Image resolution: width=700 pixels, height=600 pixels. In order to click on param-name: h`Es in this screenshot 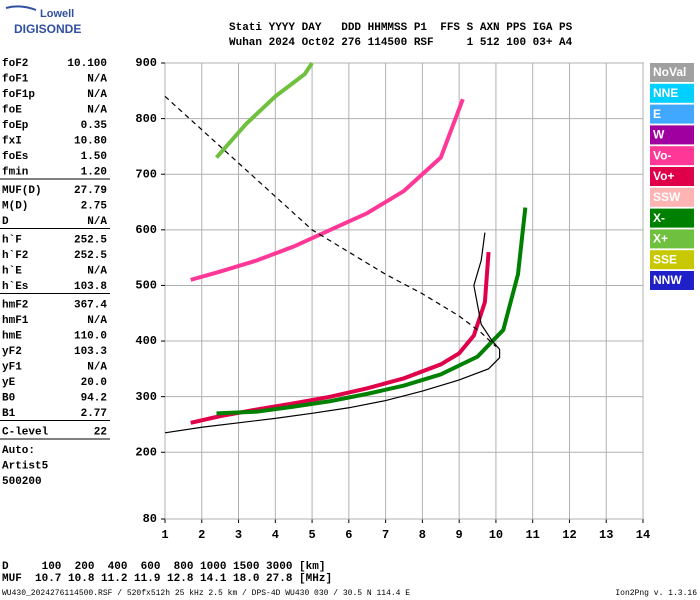, I will do `click(15, 287)`.